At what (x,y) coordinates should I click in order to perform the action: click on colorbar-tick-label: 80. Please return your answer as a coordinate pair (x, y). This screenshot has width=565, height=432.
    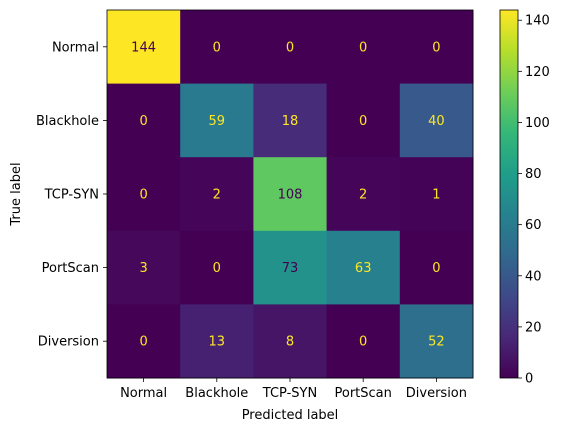
    Looking at the image, I should click on (533, 174).